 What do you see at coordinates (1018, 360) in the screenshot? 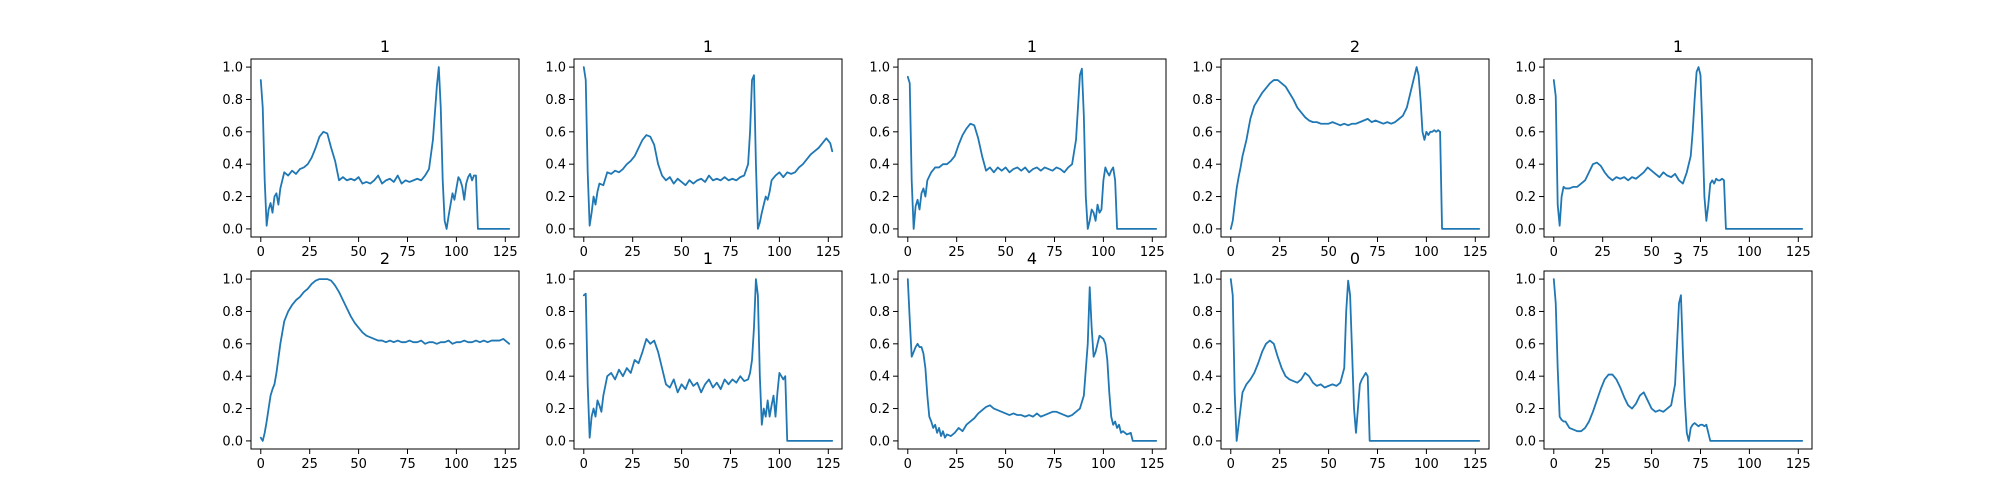
I see `chart-panel: 0 25 50 75 100 125 0.0 0.2 0.4 0.6 0.8 1.0 4` at bounding box center [1018, 360].